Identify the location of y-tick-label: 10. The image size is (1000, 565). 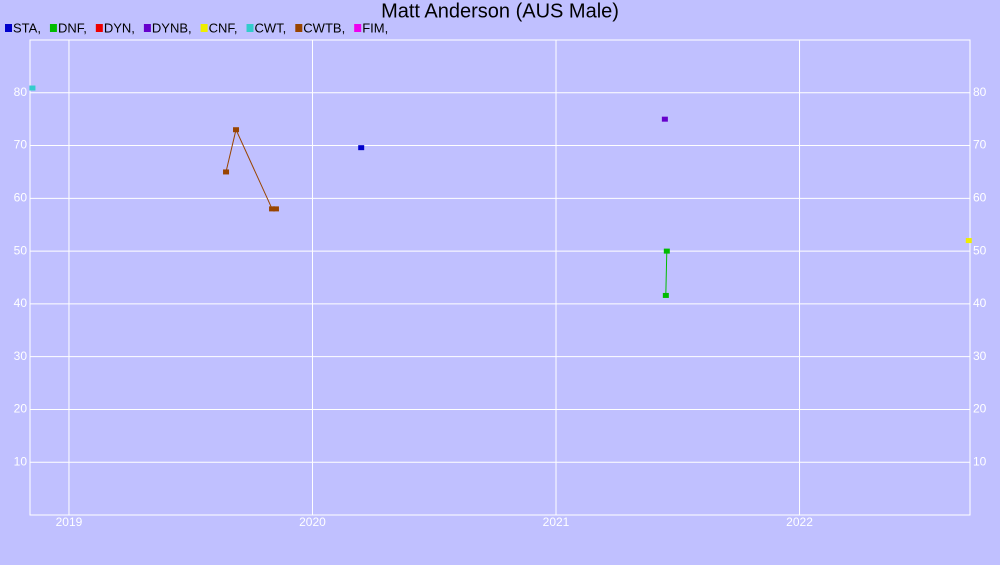
(21, 461).